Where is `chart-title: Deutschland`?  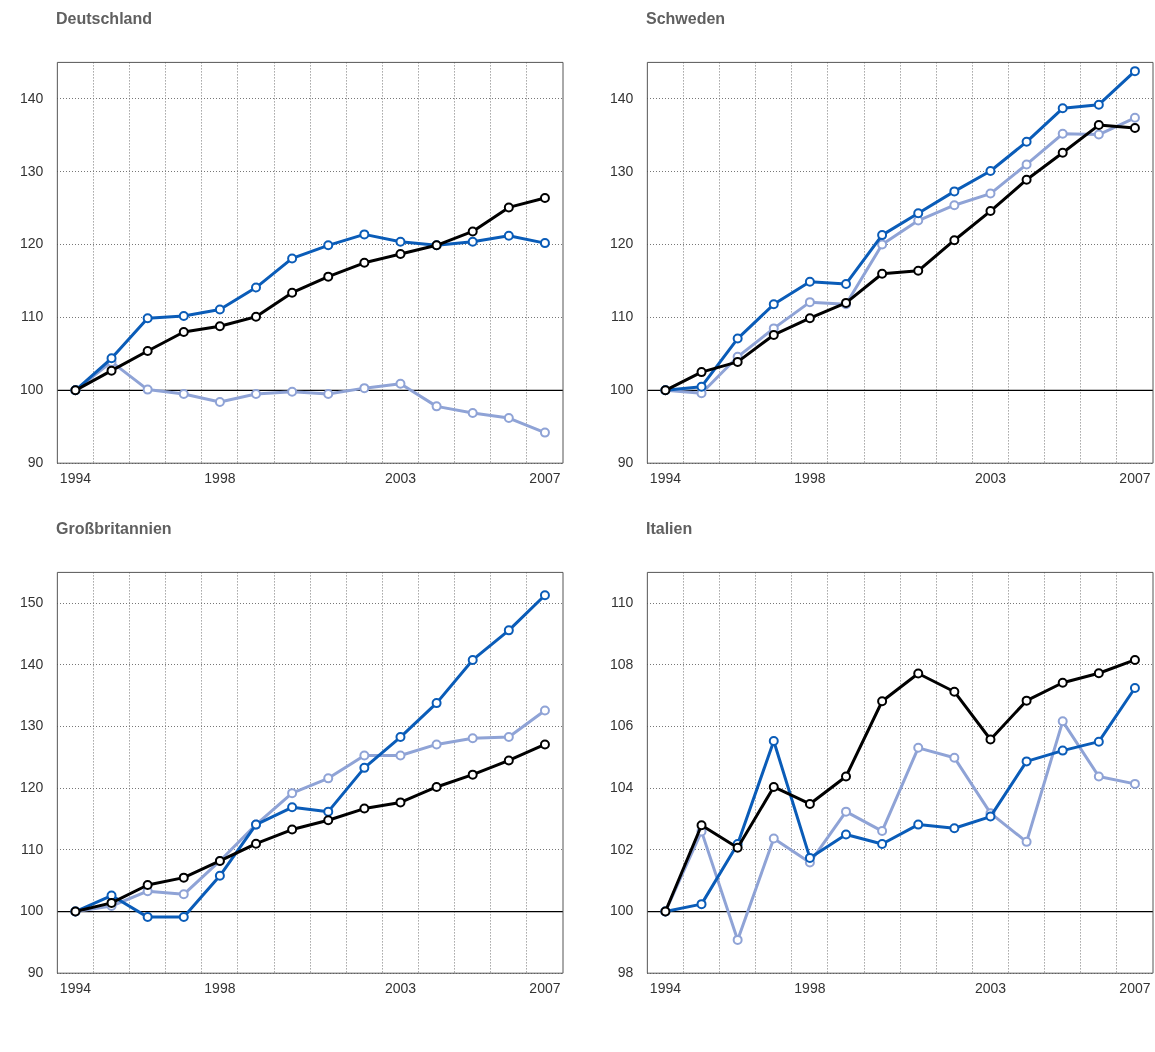 chart-title: Deutschland is located at coordinates (104, 19).